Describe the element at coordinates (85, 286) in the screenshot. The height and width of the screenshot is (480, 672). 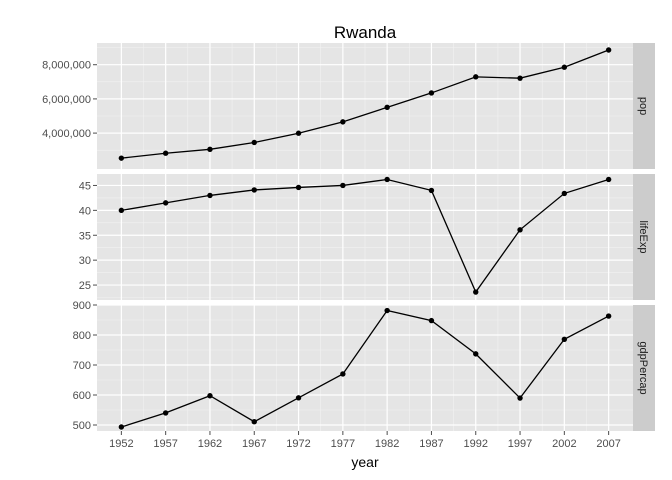
I see `y-tick-label: 25` at that location.